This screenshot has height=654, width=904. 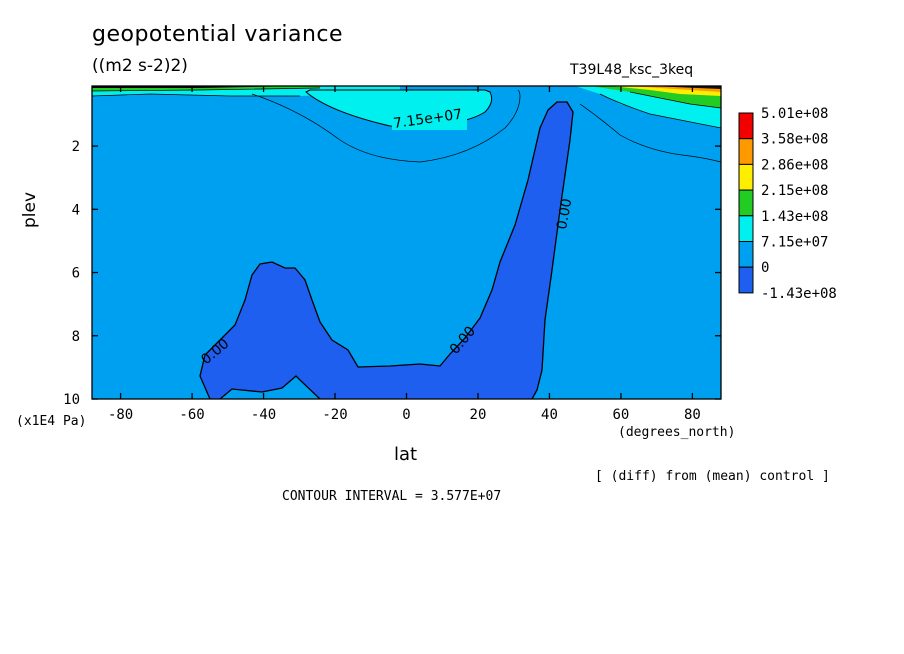 What do you see at coordinates (712, 476) in the screenshot?
I see `comparison-note: [ (diff) from (mean) control ]` at bounding box center [712, 476].